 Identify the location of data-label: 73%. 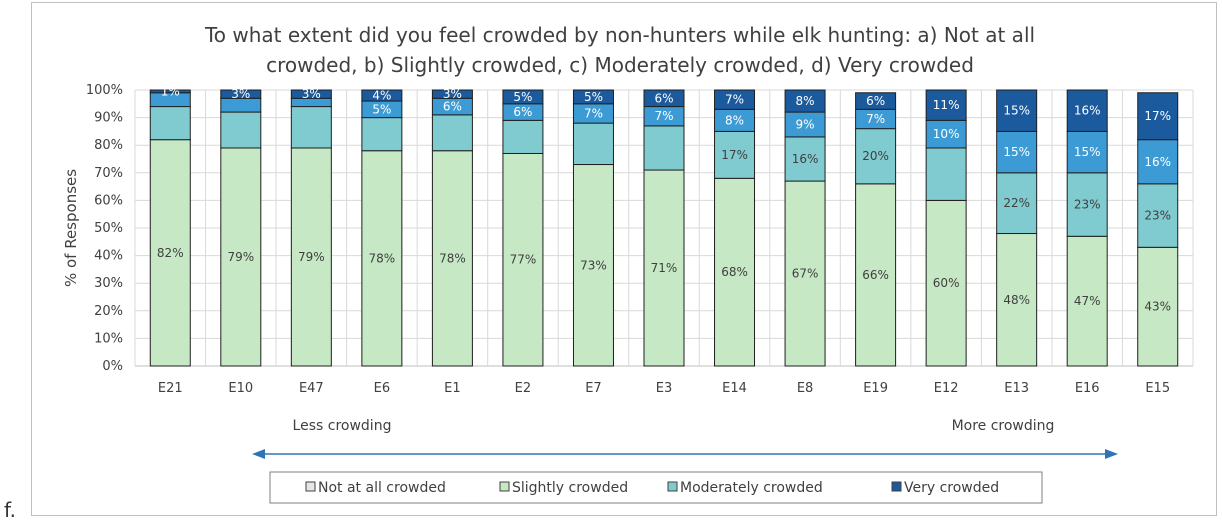
(593, 265).